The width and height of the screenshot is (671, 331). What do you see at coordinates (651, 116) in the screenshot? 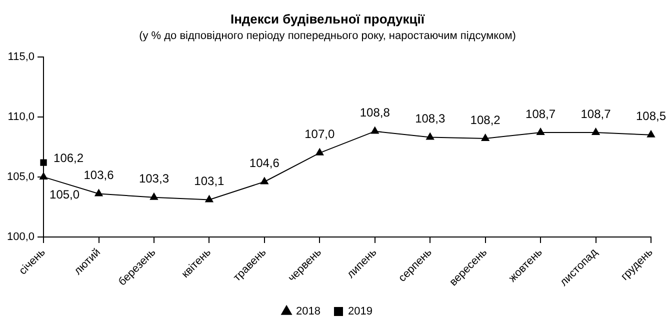
I see `data-label: 108,5` at bounding box center [651, 116].